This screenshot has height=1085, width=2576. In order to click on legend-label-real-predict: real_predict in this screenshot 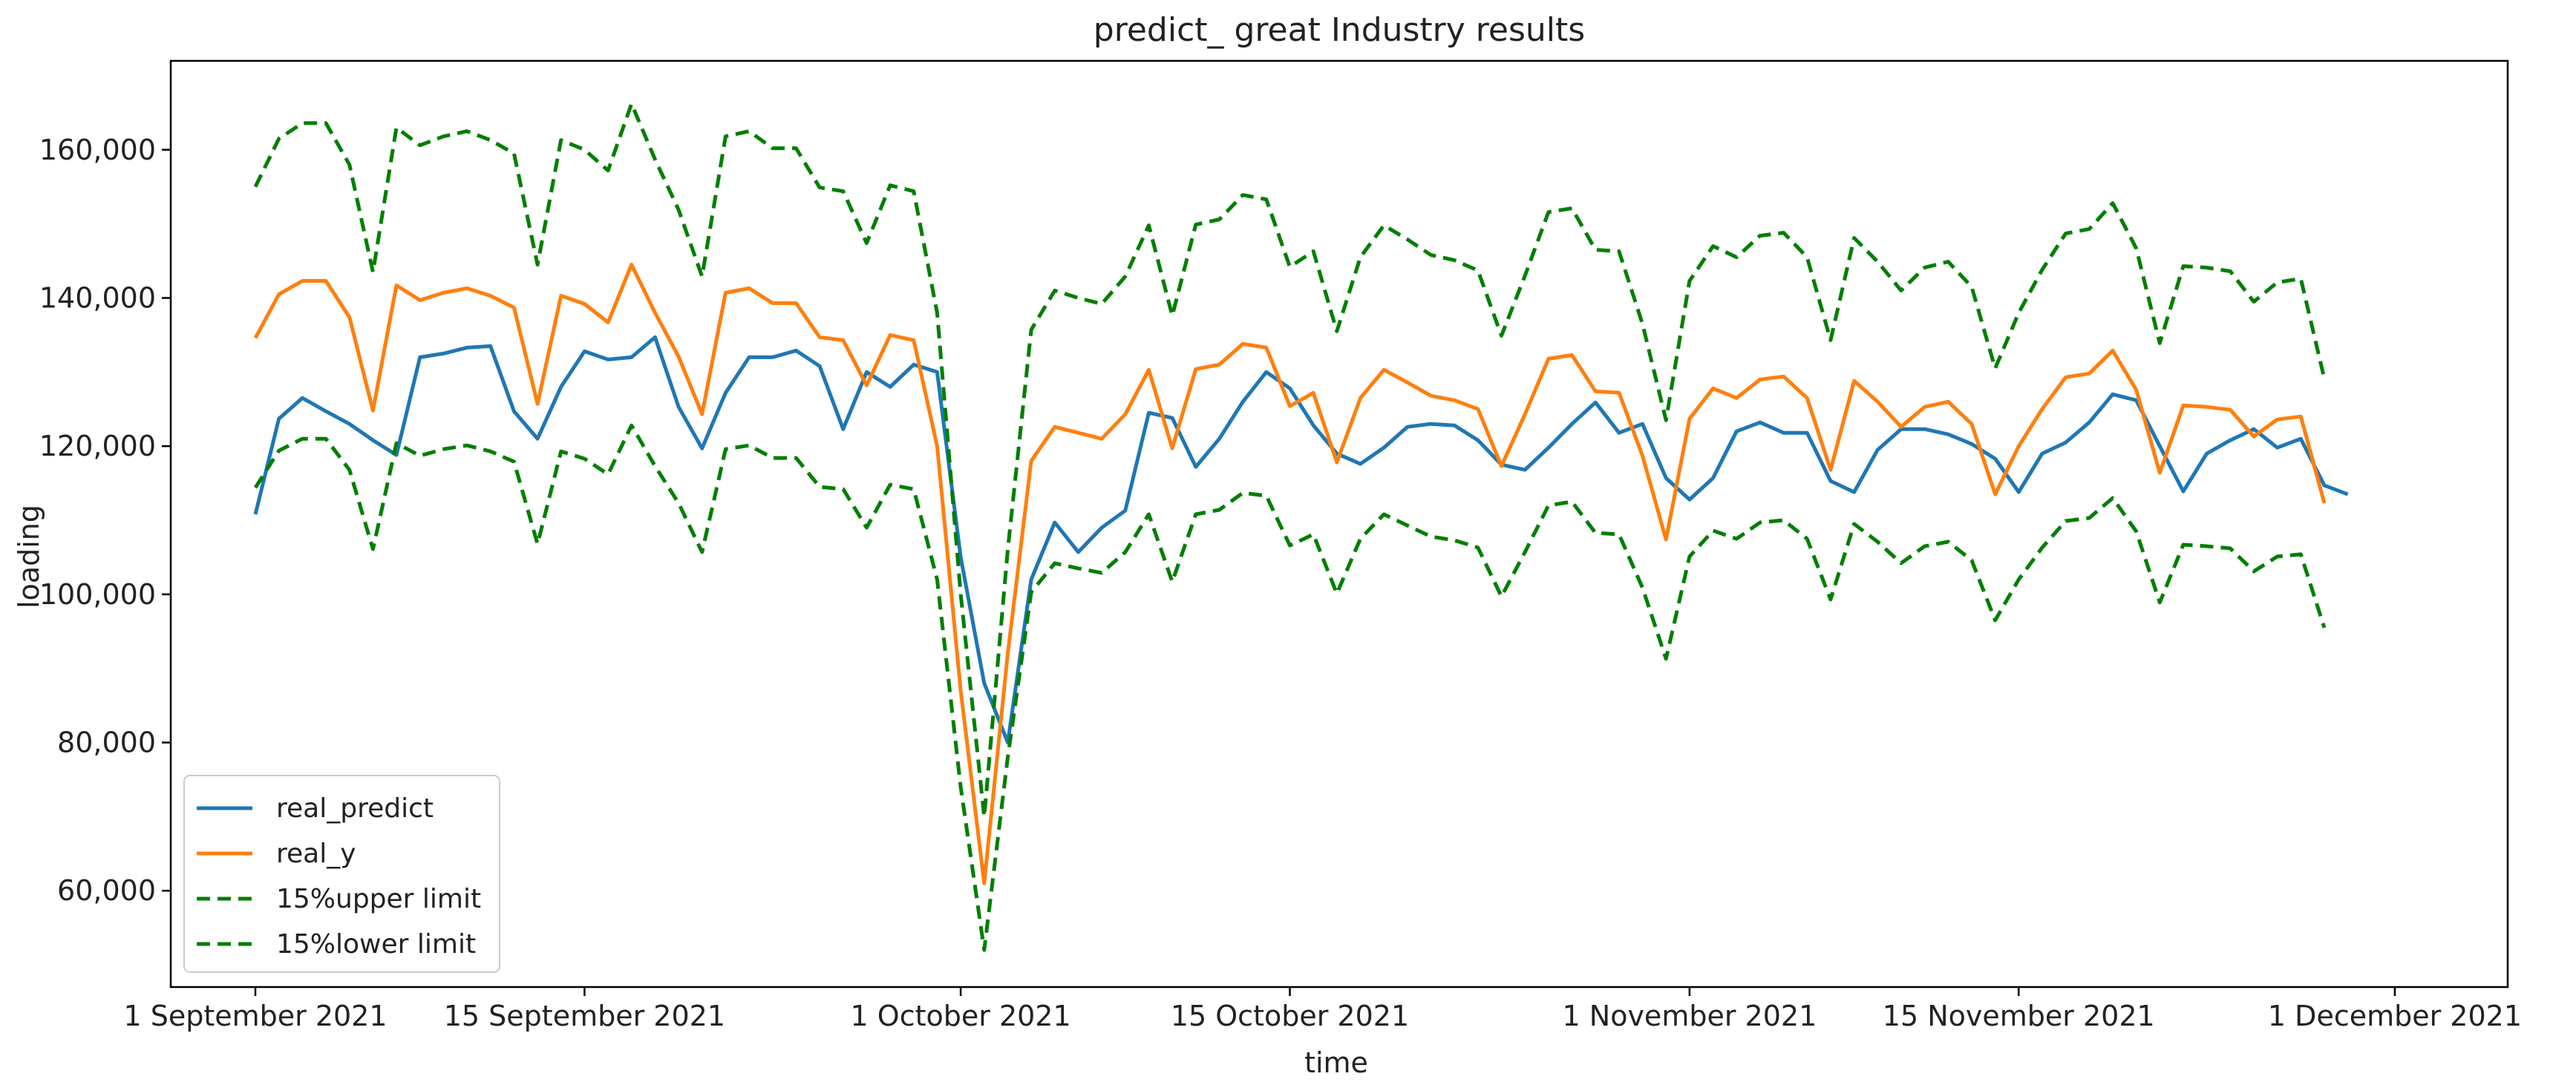, I will do `click(355, 809)`.